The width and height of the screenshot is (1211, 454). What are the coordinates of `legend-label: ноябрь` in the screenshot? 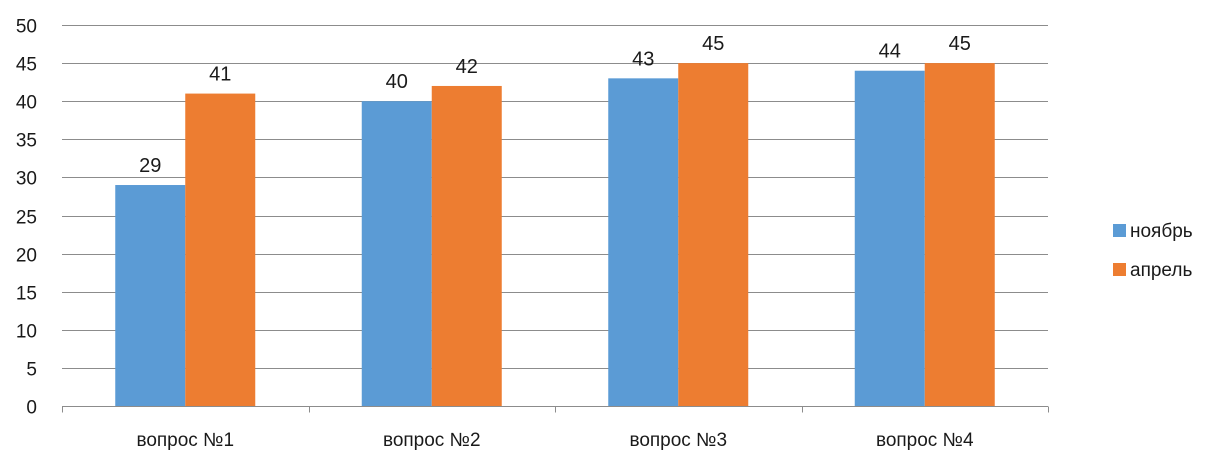 It's located at (1161, 231).